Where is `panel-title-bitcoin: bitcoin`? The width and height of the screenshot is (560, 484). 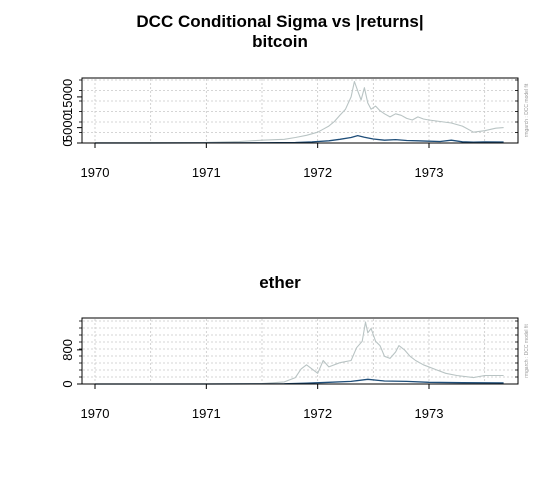
panel-title-bitcoin: bitcoin is located at coordinates (280, 41).